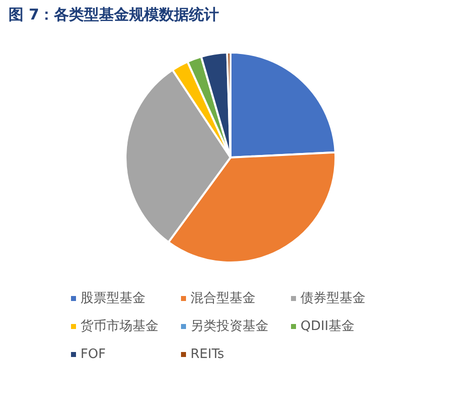 This screenshot has height=404, width=472. Describe the element at coordinates (229, 326) in the screenshot. I see `legend-label: 另类投资基金` at that location.